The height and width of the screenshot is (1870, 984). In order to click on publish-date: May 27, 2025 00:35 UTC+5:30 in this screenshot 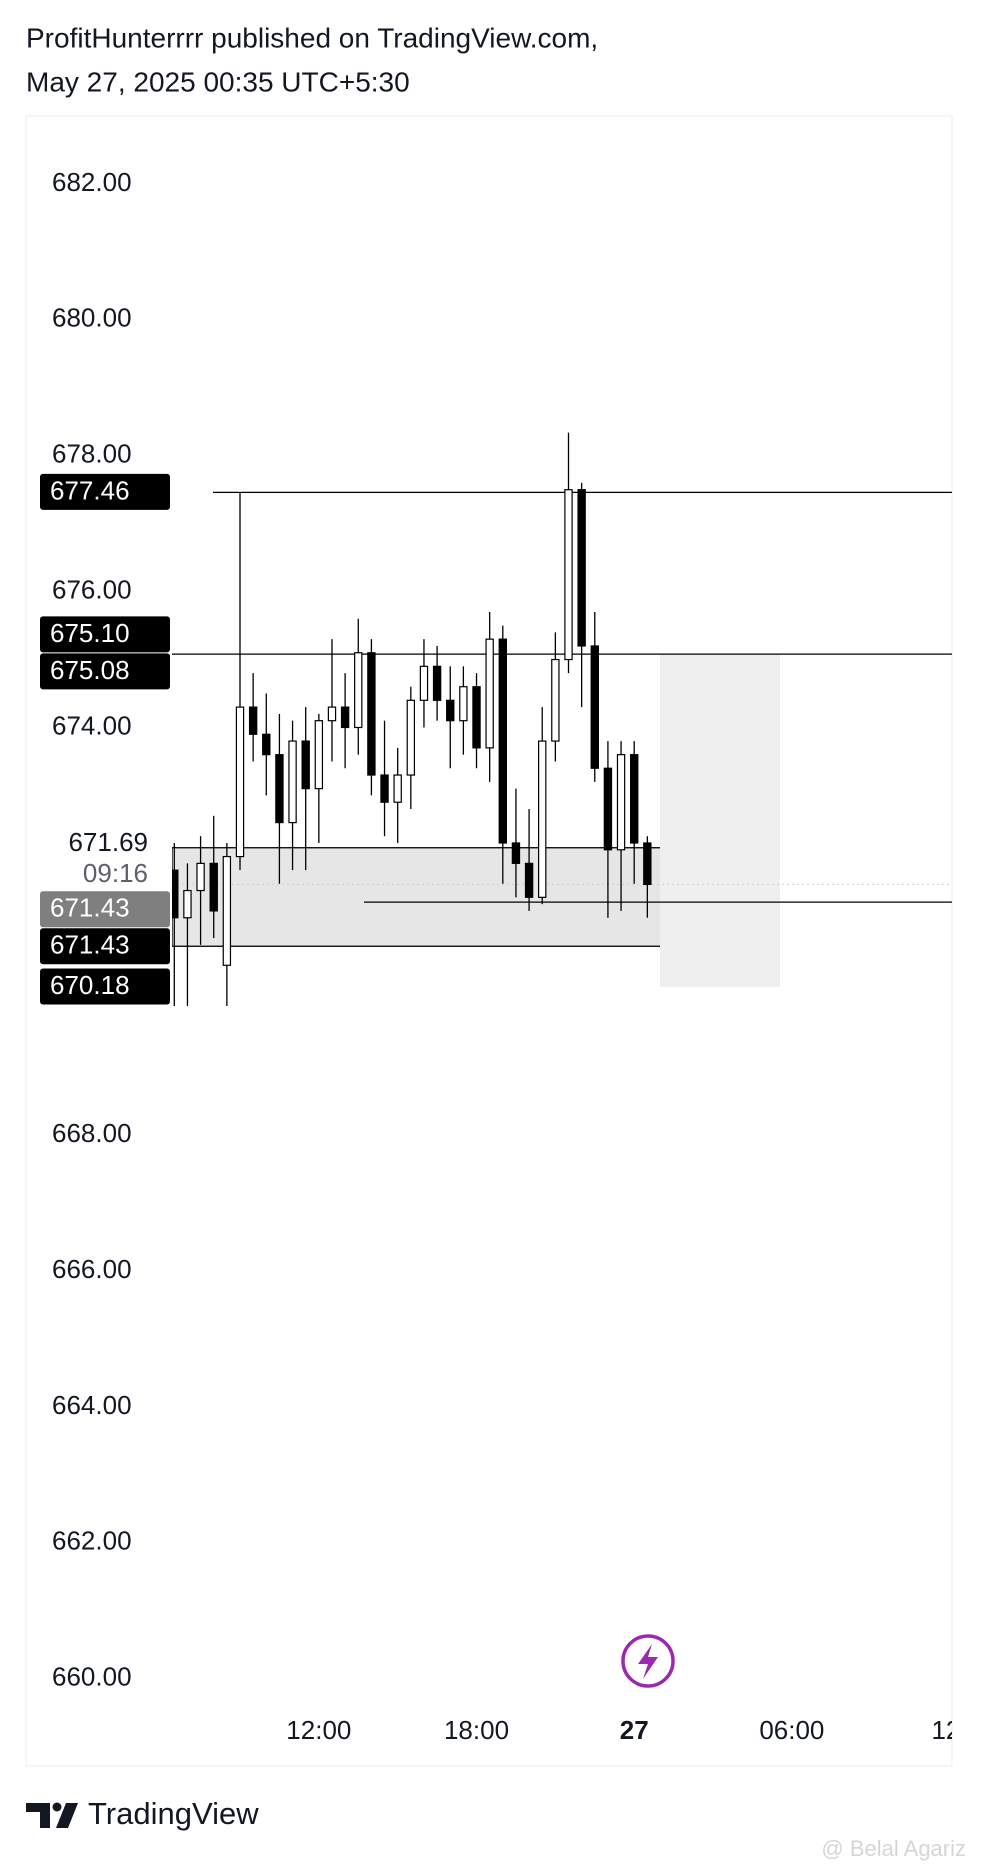, I will do `click(218, 81)`.